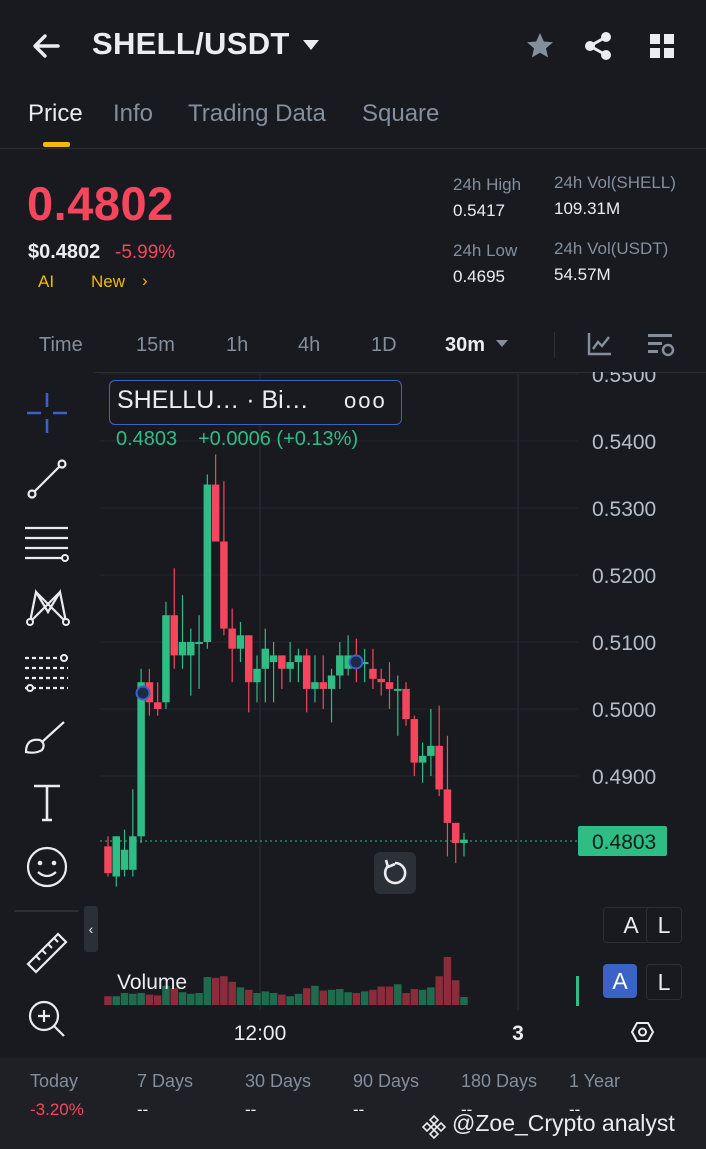 This screenshot has width=706, height=1149. I want to click on zoom-in-icon, so click(47, 1019).